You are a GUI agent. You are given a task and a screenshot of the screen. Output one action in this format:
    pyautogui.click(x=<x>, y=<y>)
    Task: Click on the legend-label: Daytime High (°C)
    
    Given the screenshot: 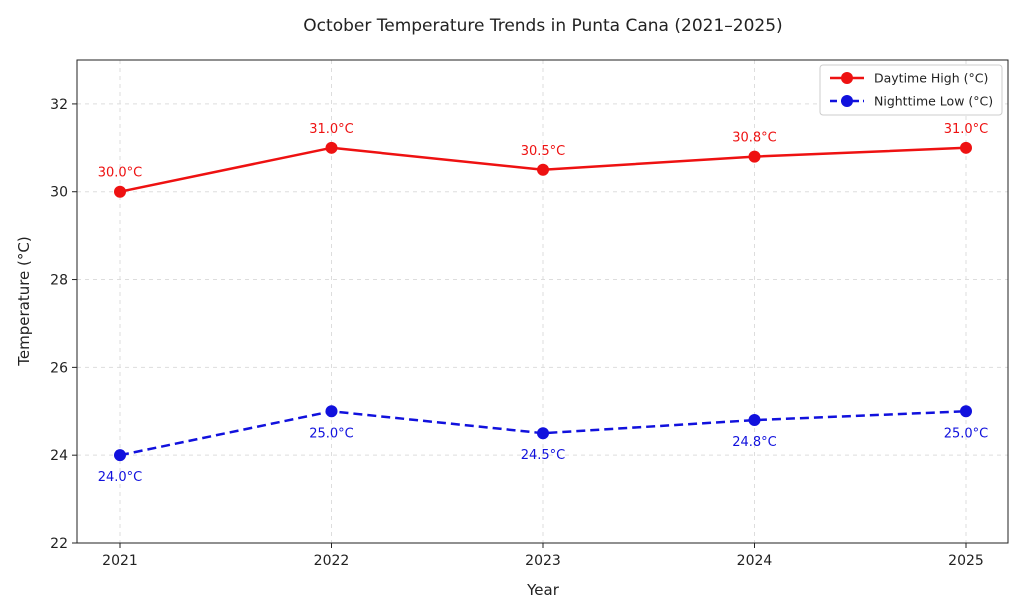 What is the action you would take?
    pyautogui.click(x=931, y=78)
    